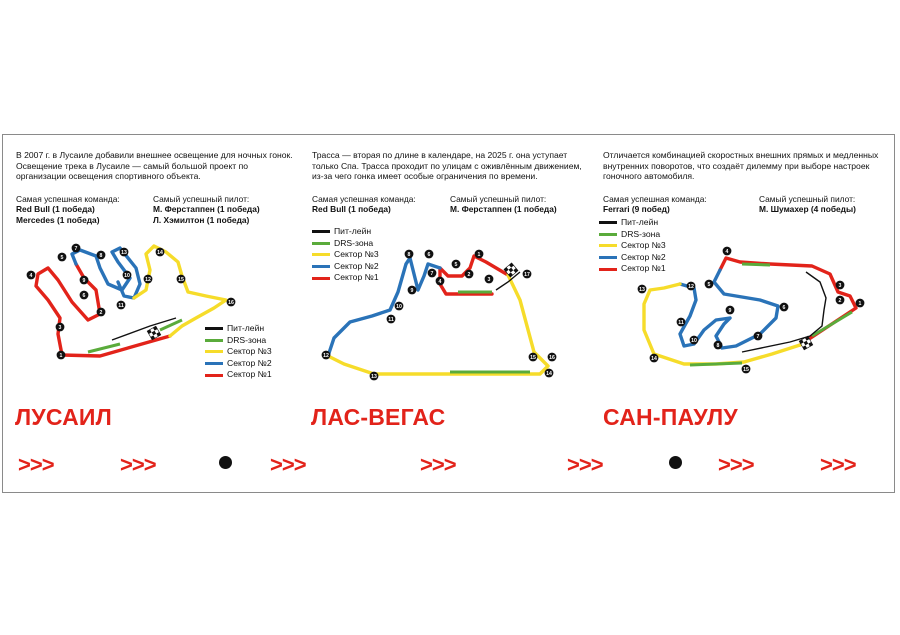 The width and height of the screenshot is (900, 635). What do you see at coordinates (351, 209) in the screenshot?
I see `team-value: Red Bull (1 победа)` at bounding box center [351, 209].